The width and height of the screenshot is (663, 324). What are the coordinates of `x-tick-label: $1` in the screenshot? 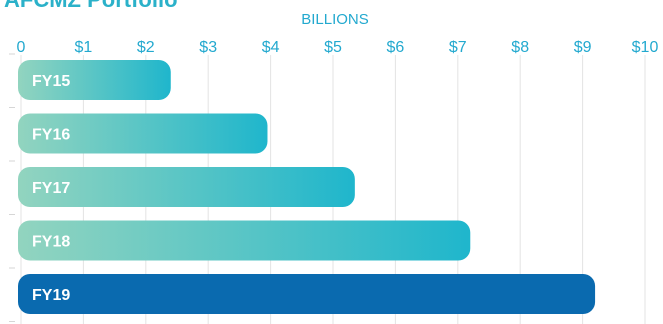 It's located at (84, 47).